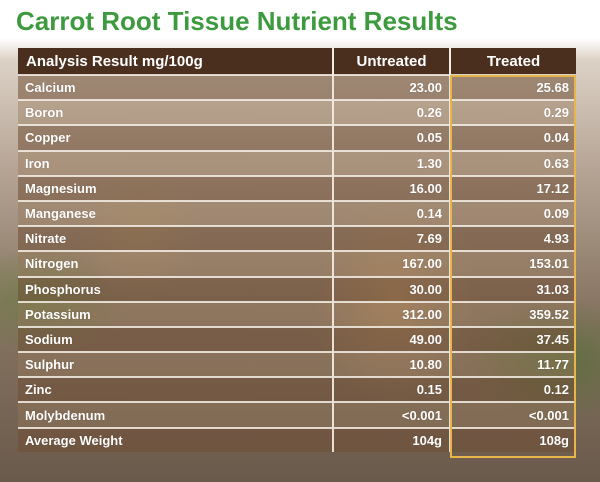  I want to click on table-row: Zinc 0.15 0.12, so click(297, 389).